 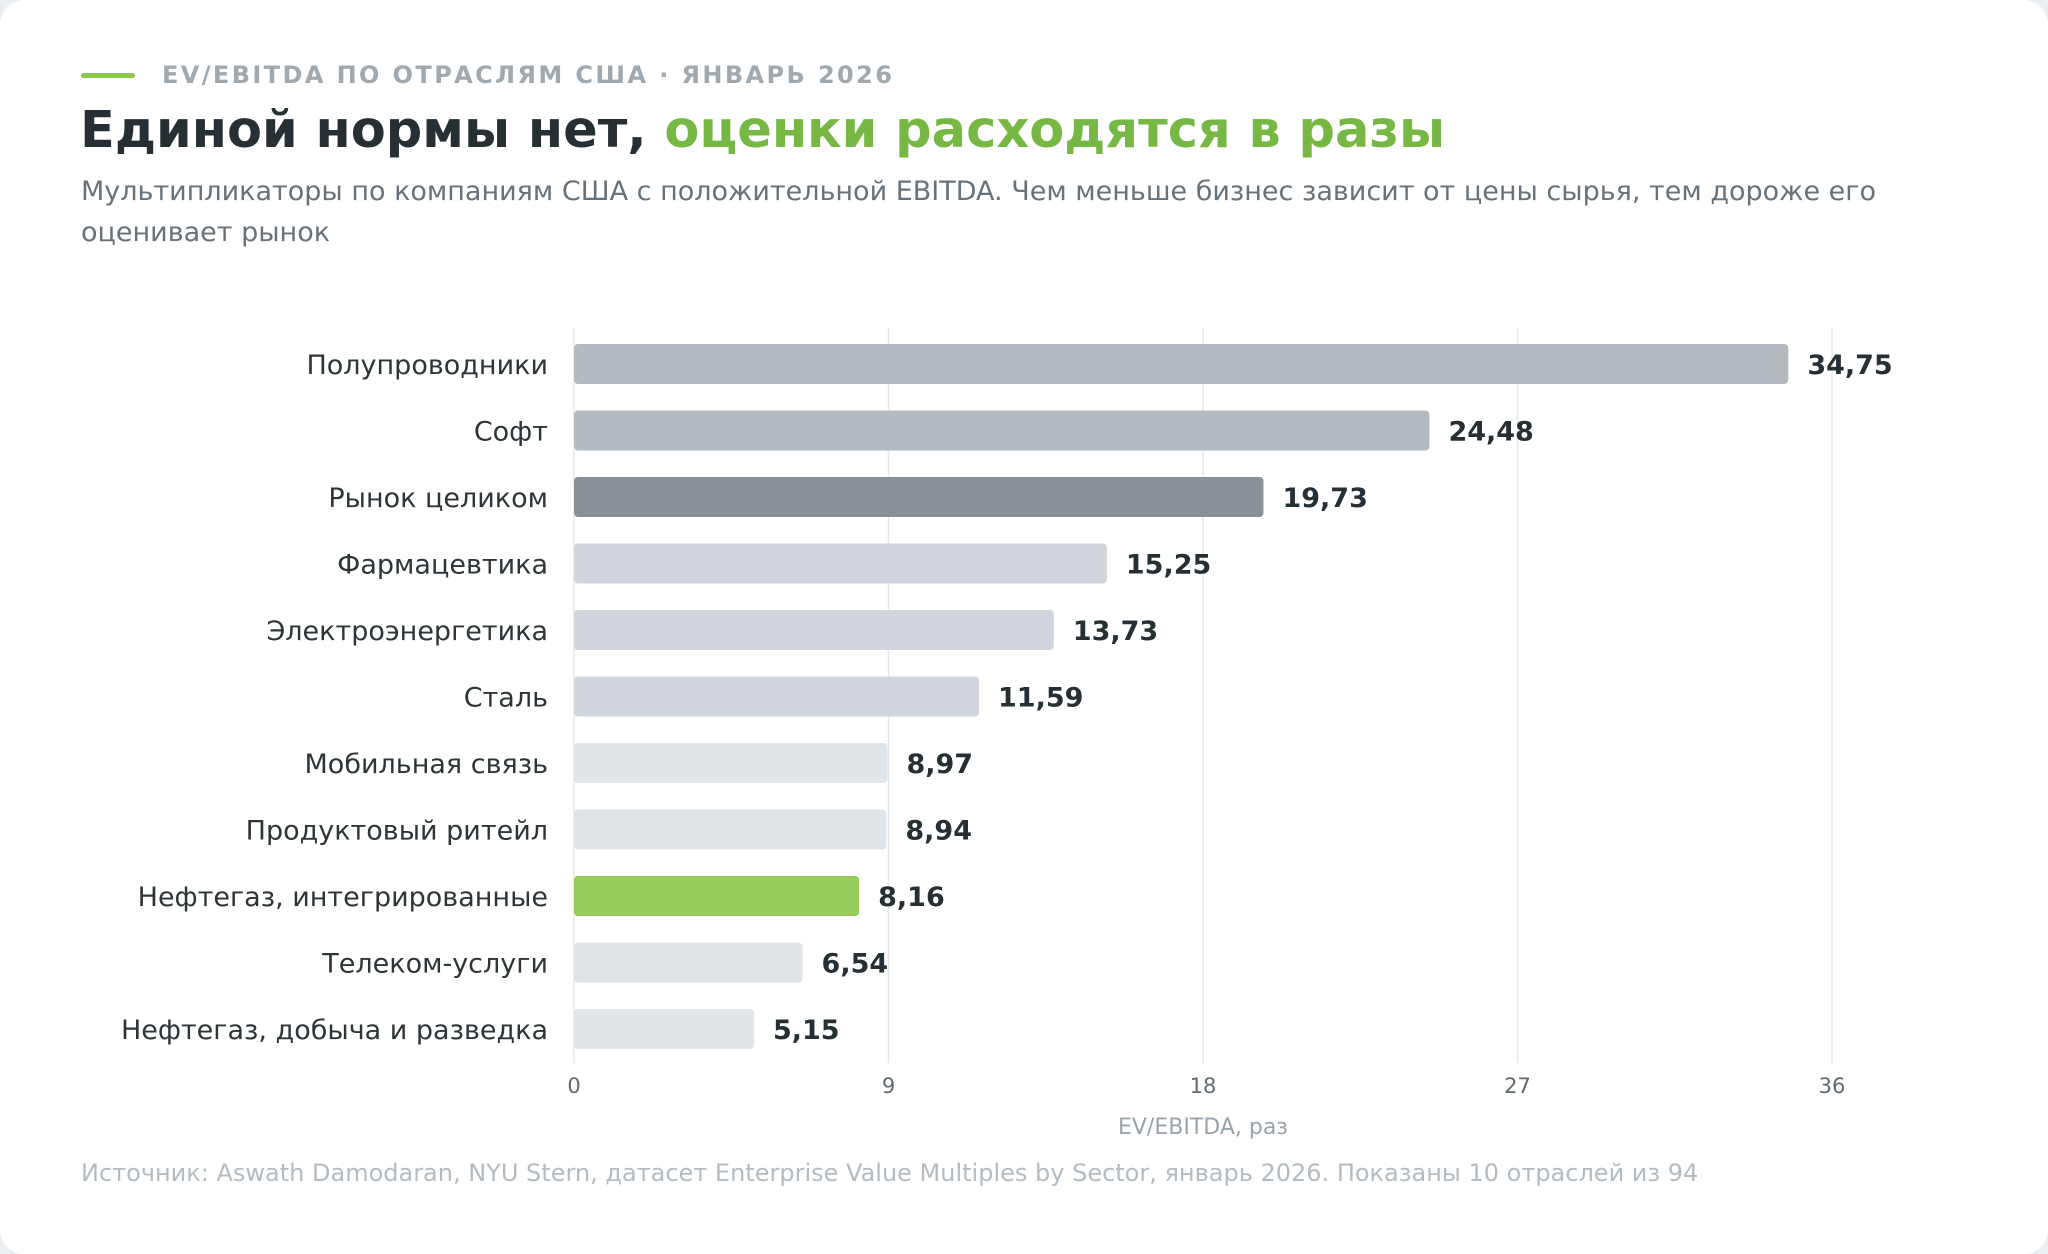 What do you see at coordinates (434, 964) in the screenshot?
I see `category-label: Телеком-услуги` at bounding box center [434, 964].